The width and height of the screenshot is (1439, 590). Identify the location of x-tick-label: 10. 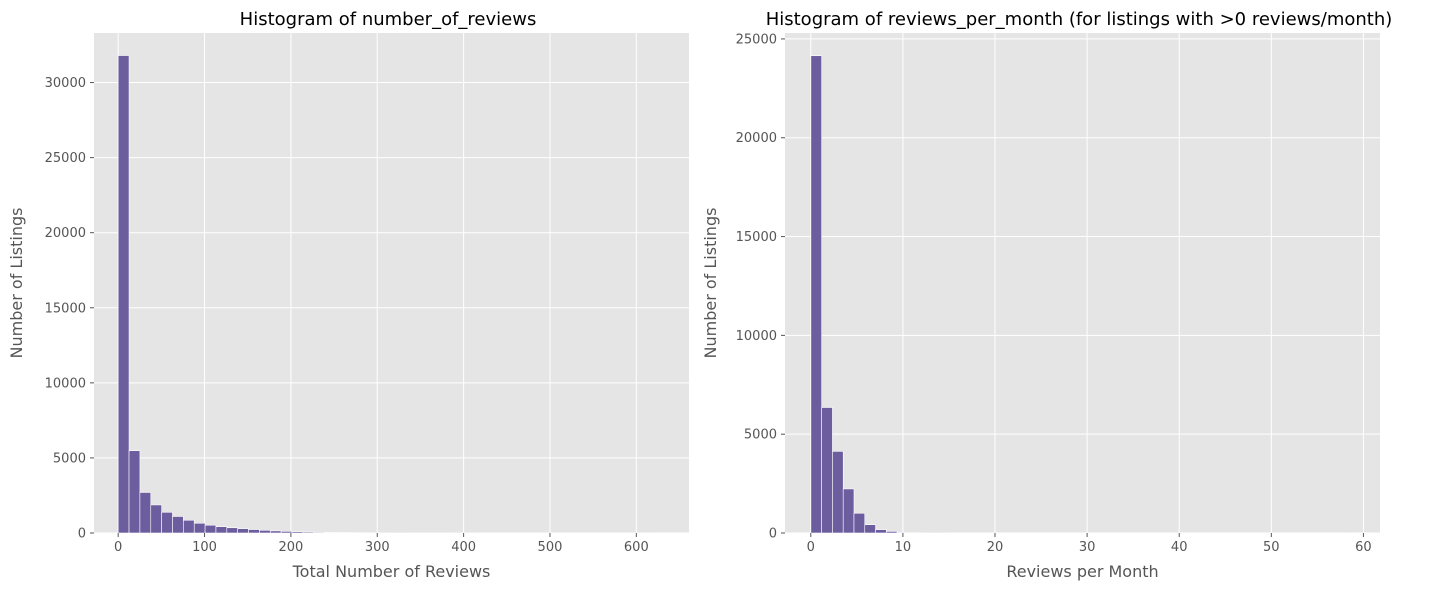
(903, 547).